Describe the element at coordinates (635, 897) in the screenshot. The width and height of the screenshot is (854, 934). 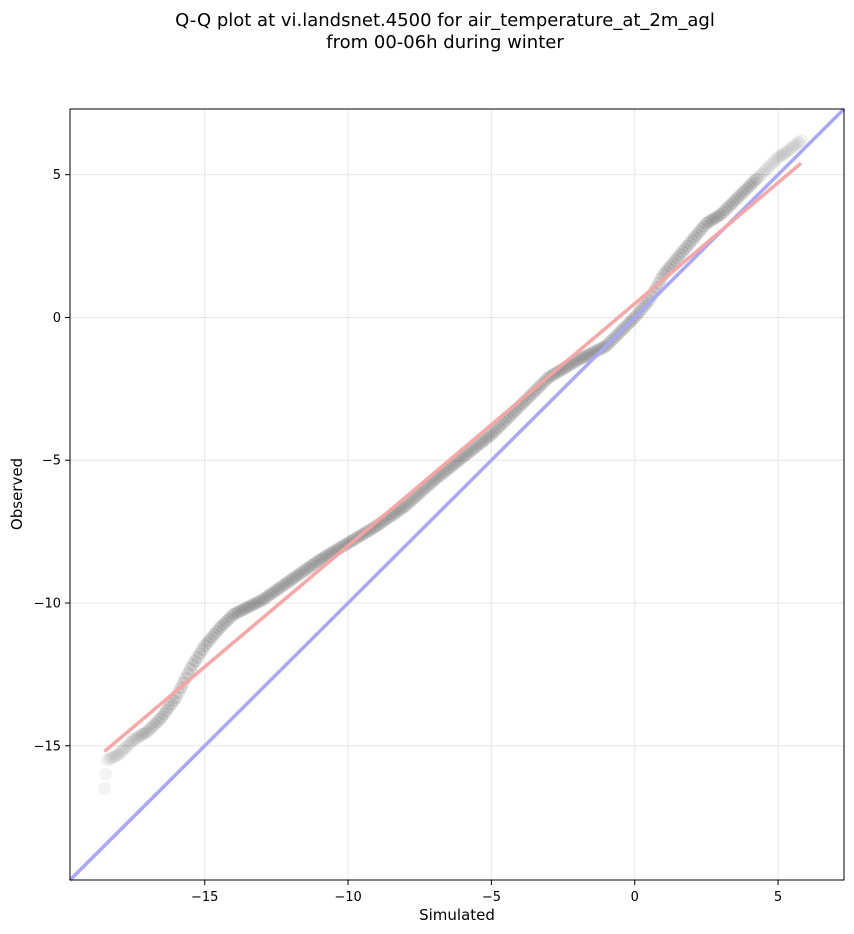
I see `x-tick-label: 0` at that location.